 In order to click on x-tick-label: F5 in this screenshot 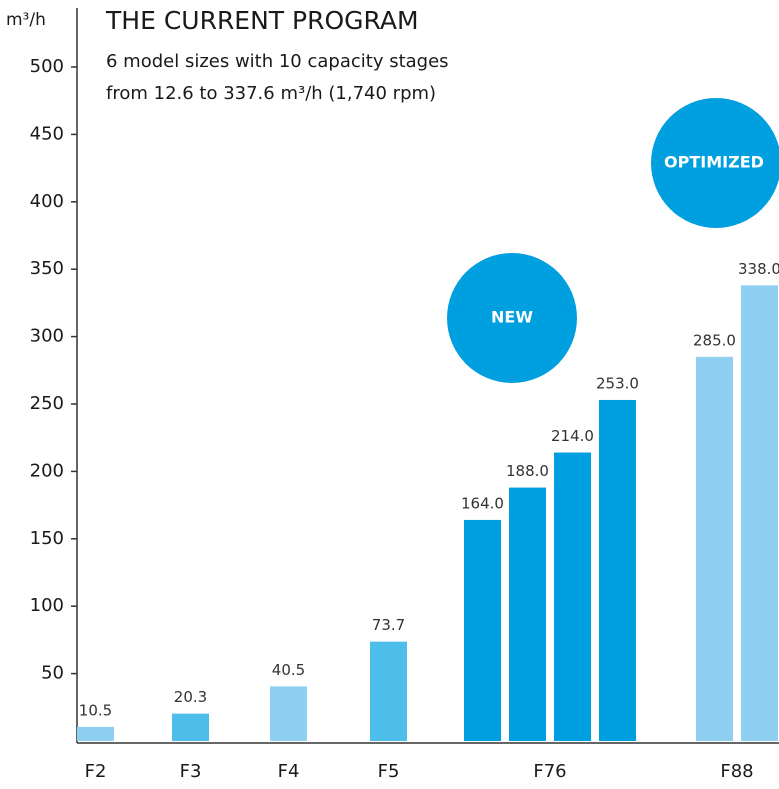, I will do `click(389, 771)`.